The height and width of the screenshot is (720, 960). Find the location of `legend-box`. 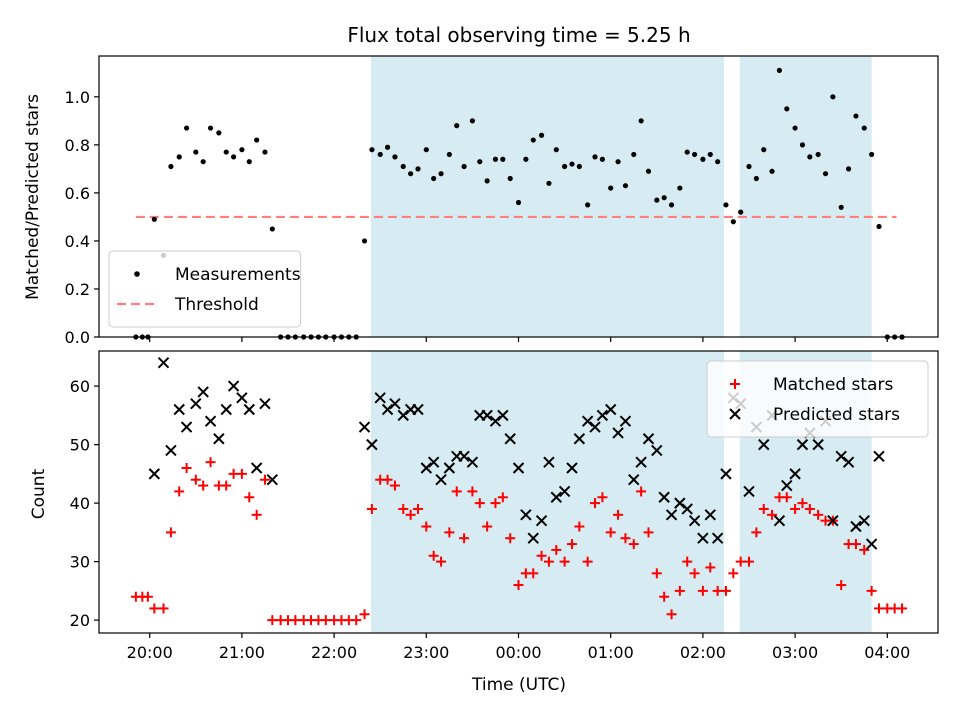

legend-box is located at coordinates (205, 289).